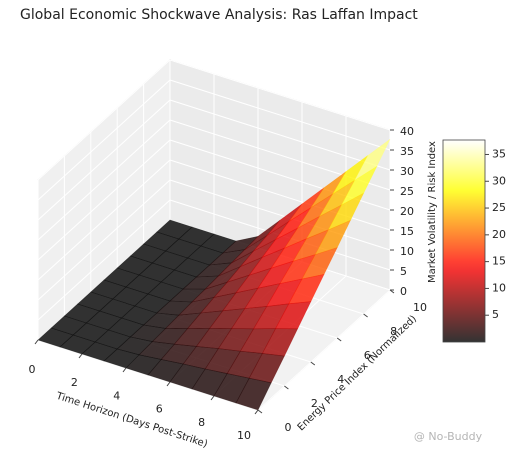 This screenshot has height=452, width=512. Describe the element at coordinates (420, 307) in the screenshot. I see `y-tick-label: 10` at that location.